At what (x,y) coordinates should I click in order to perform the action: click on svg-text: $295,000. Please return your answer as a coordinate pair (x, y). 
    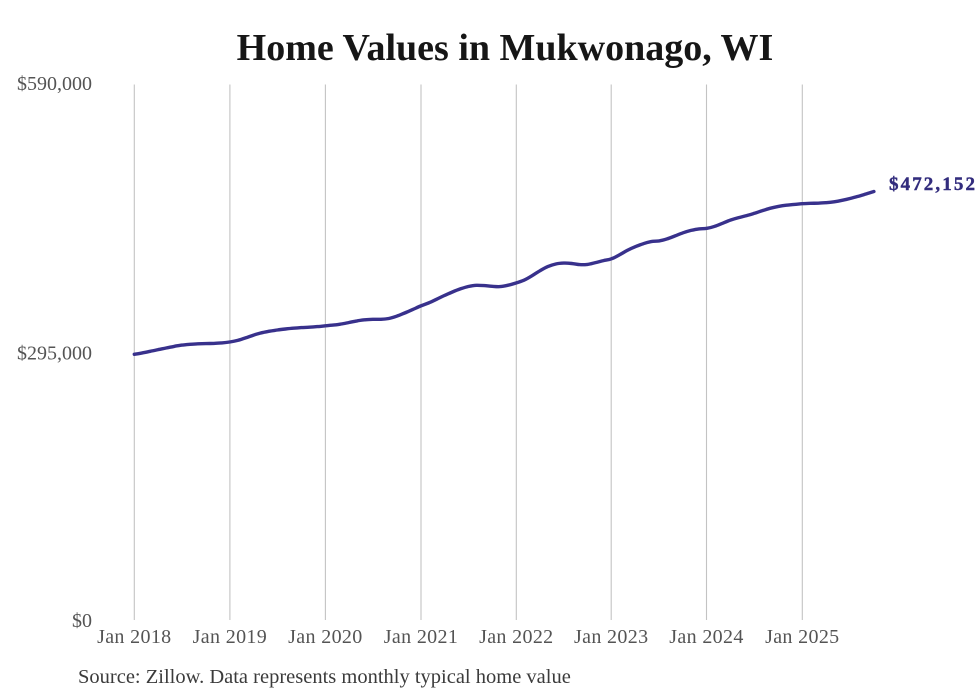
    Looking at the image, I should click on (54, 354).